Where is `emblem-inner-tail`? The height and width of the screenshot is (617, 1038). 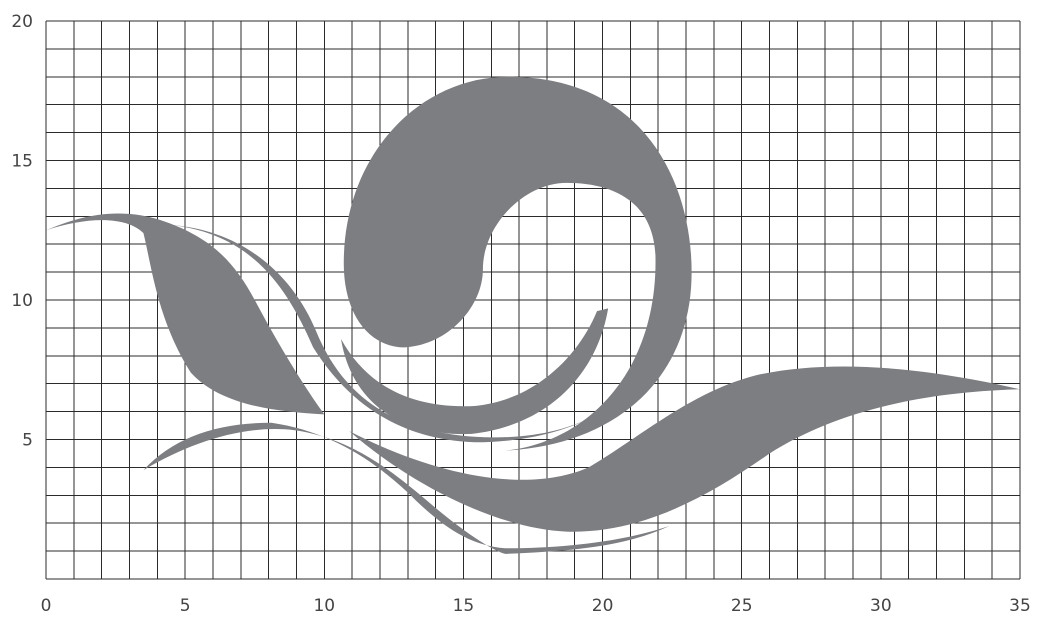
emblem-inner-tail is located at coordinates (474, 371).